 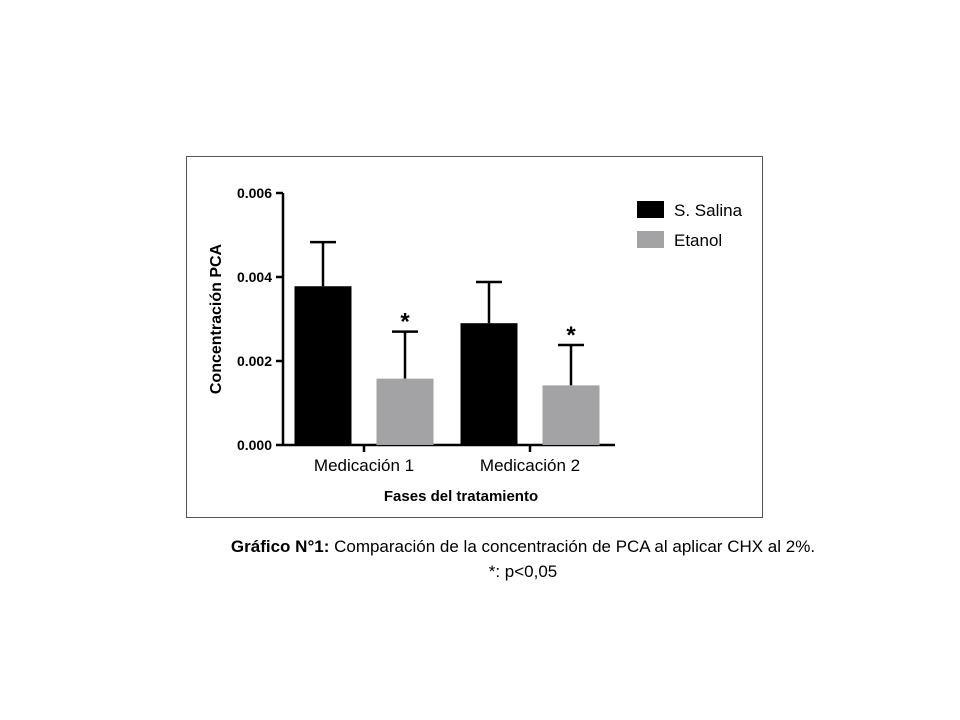 I want to click on y-tick-label: 0.000, so click(x=254, y=445).